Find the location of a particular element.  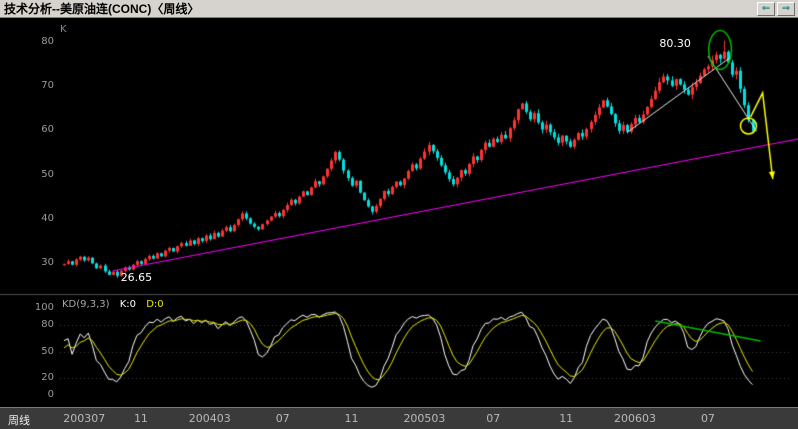

kd-indicator-header: KD(9,3,3) K:0 D:0 is located at coordinates (113, 304).